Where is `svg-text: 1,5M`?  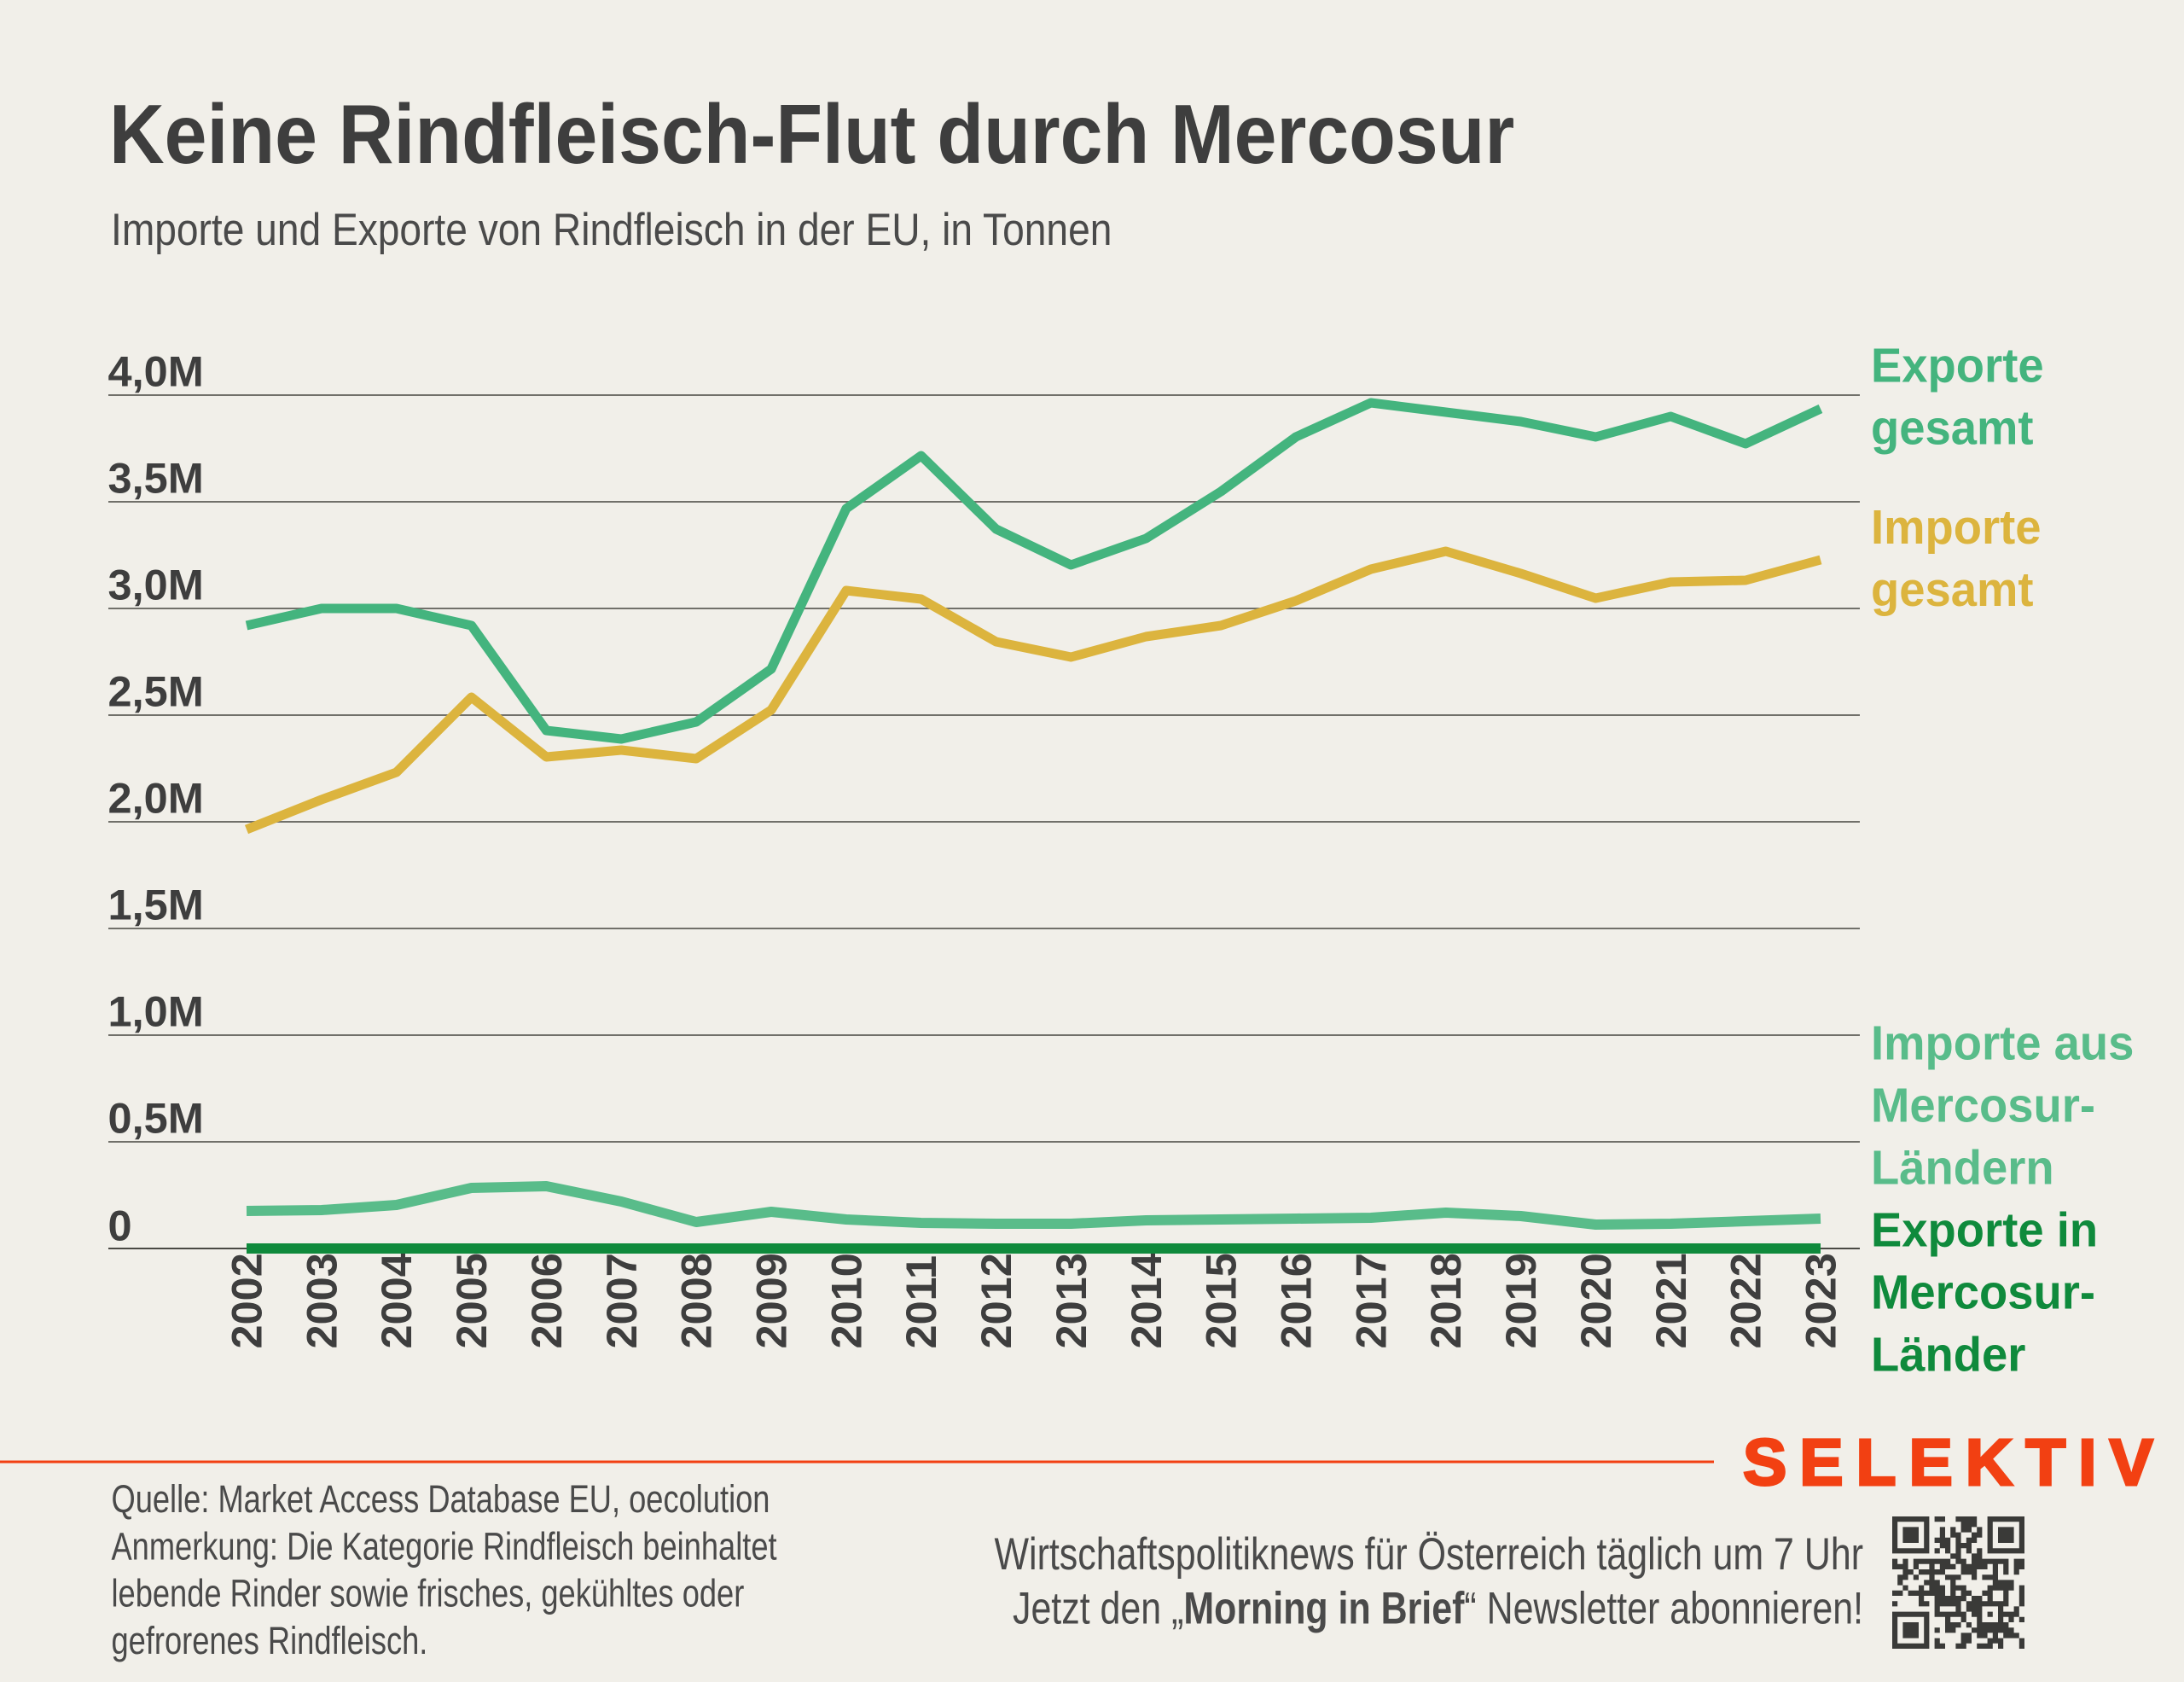 svg-text: 1,5M is located at coordinates (156, 905).